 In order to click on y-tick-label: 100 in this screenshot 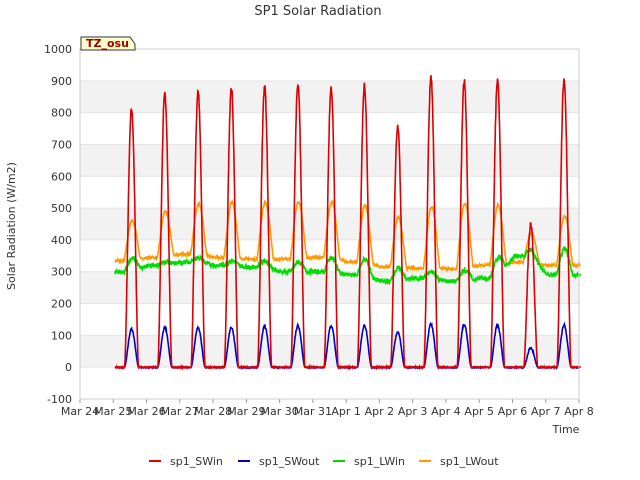, I will do `click(61, 335)`.